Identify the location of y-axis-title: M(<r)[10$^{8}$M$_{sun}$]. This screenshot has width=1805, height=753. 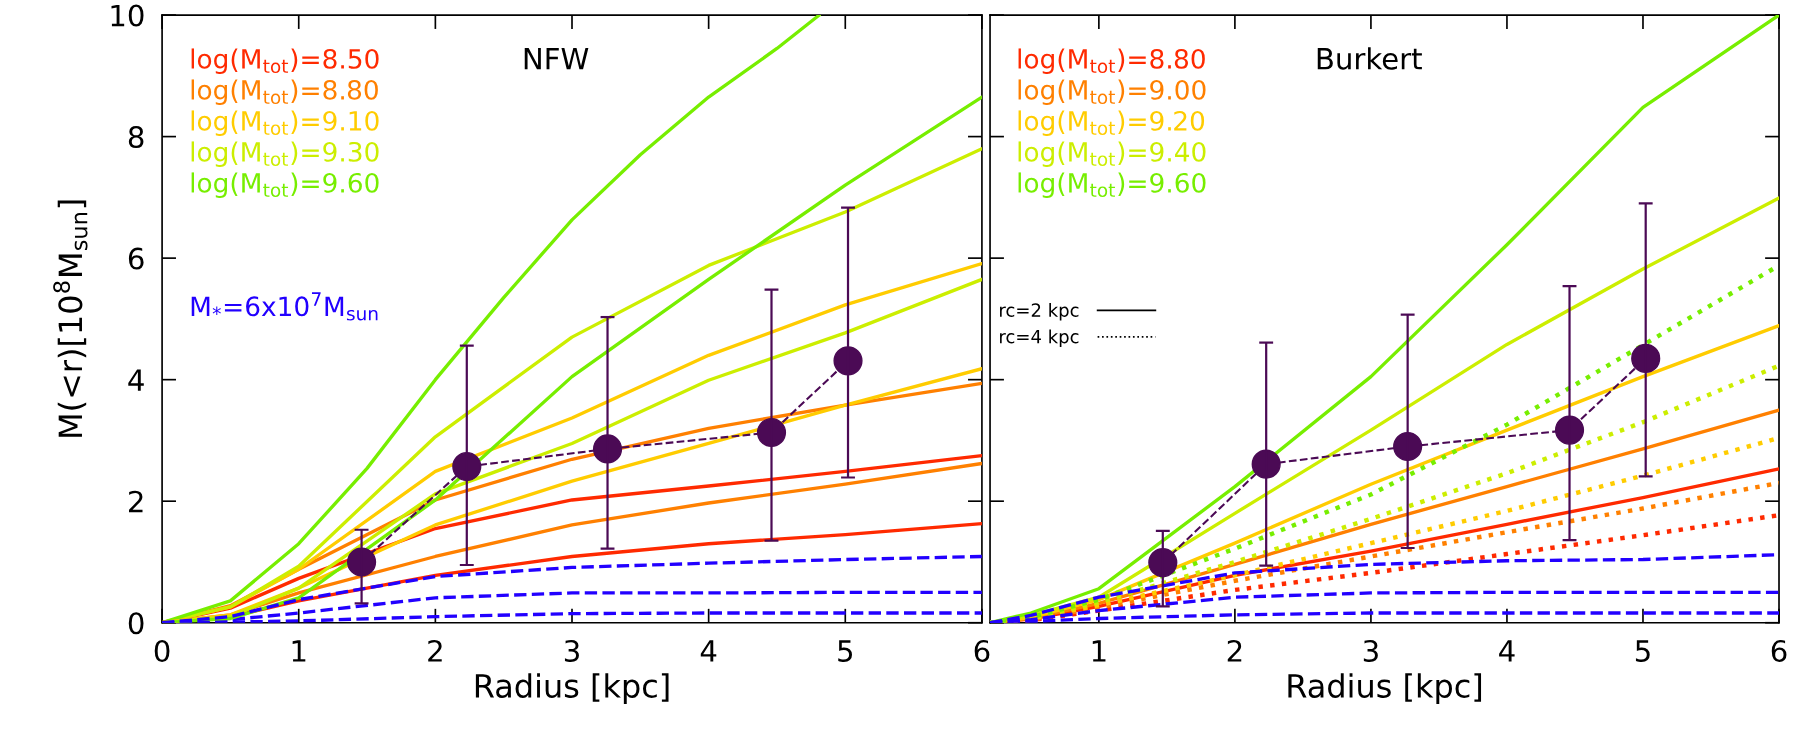
(70, 318).